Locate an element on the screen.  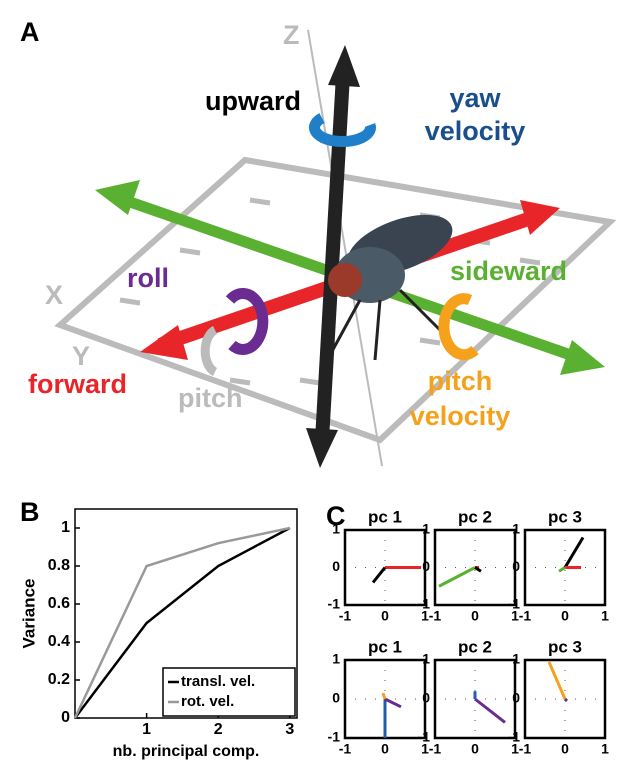
legend-box is located at coordinates (229, 692).